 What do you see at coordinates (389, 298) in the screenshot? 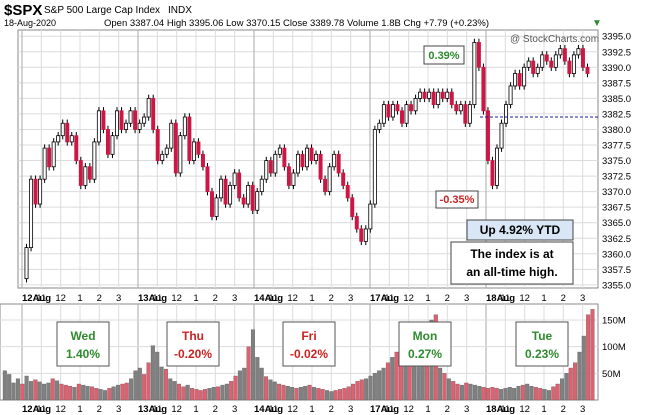
I see `x-tick-label: 11` at bounding box center [389, 298].